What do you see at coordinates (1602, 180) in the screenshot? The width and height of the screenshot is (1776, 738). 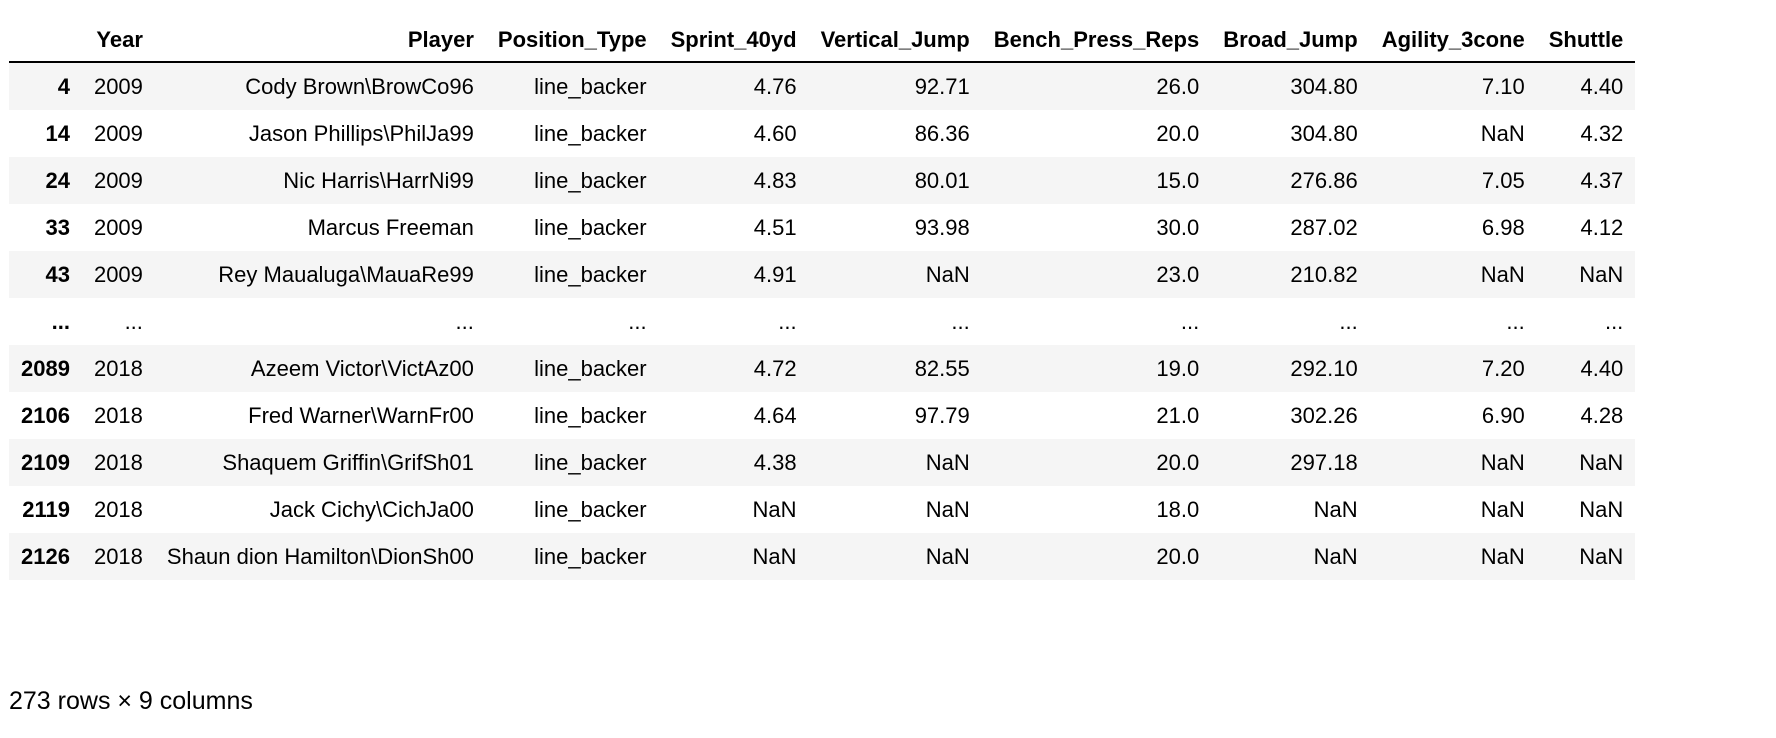 I see `cell-shuttle: 4.37` at bounding box center [1602, 180].